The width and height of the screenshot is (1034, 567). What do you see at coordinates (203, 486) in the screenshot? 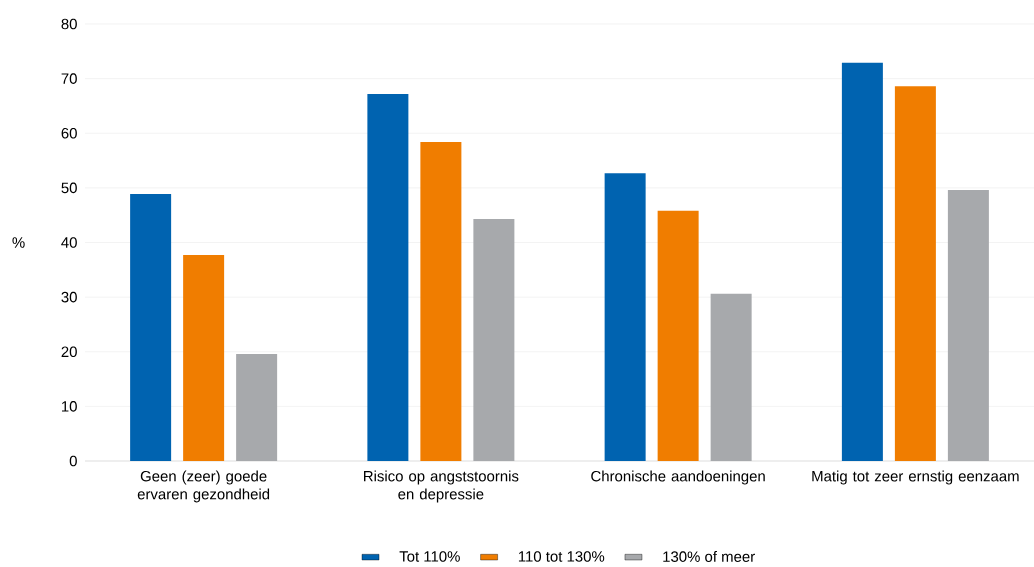
I see `x-tick-label: Geen (zeer) goede ervaren gezondheid` at bounding box center [203, 486].